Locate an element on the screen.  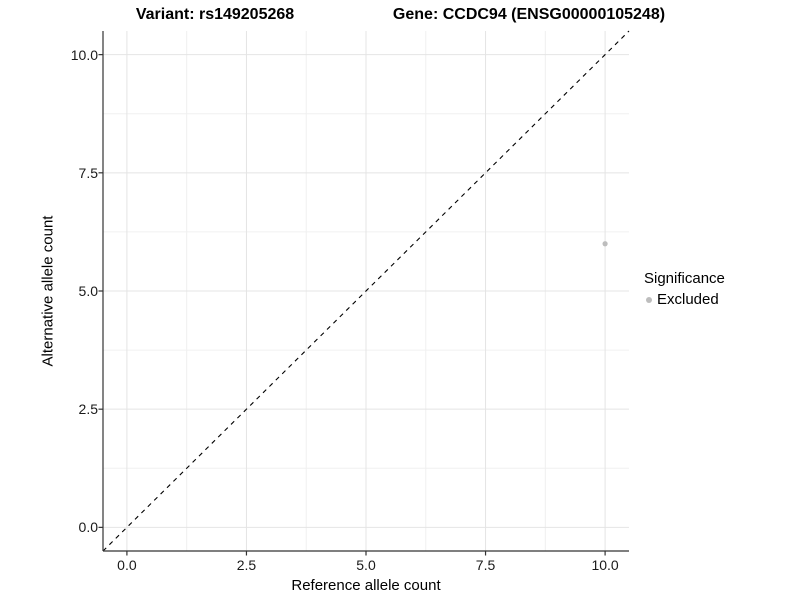
x-tick-label: 2.5 is located at coordinates (246, 565).